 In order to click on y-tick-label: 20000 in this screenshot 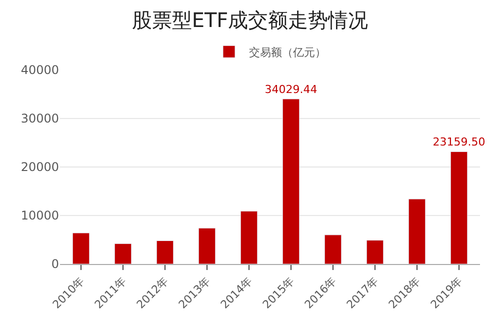, I will do `click(39, 167)`.